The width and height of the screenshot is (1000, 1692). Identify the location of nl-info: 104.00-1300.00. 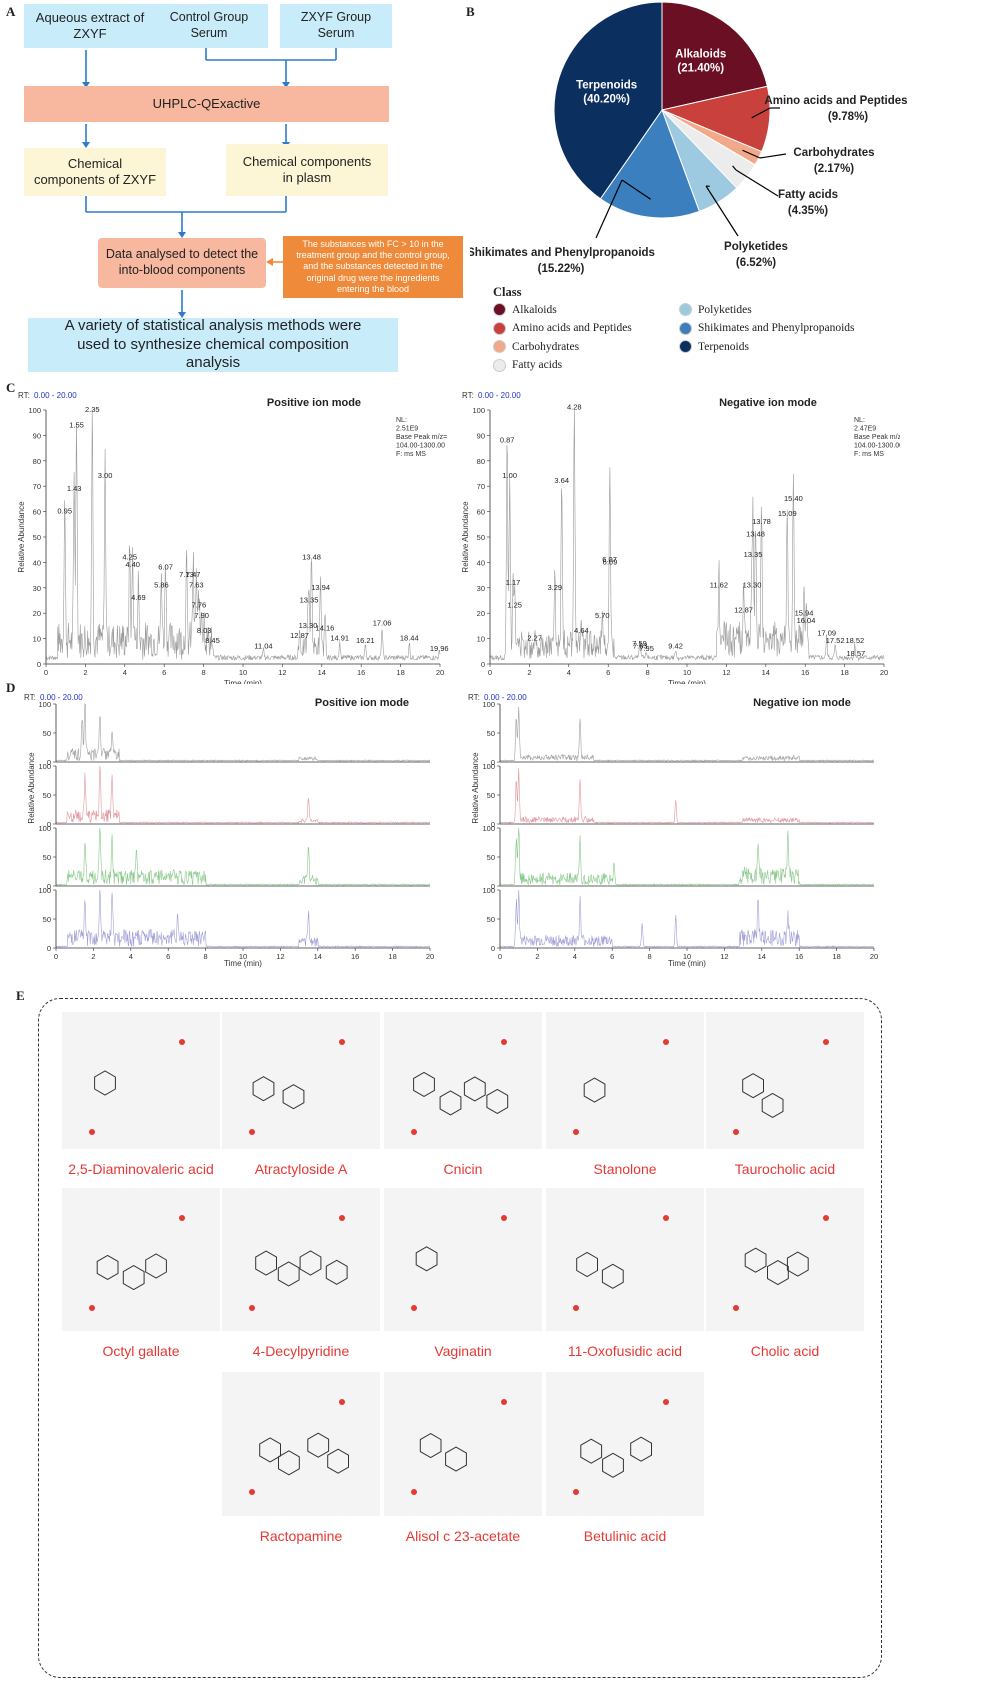
(420, 446).